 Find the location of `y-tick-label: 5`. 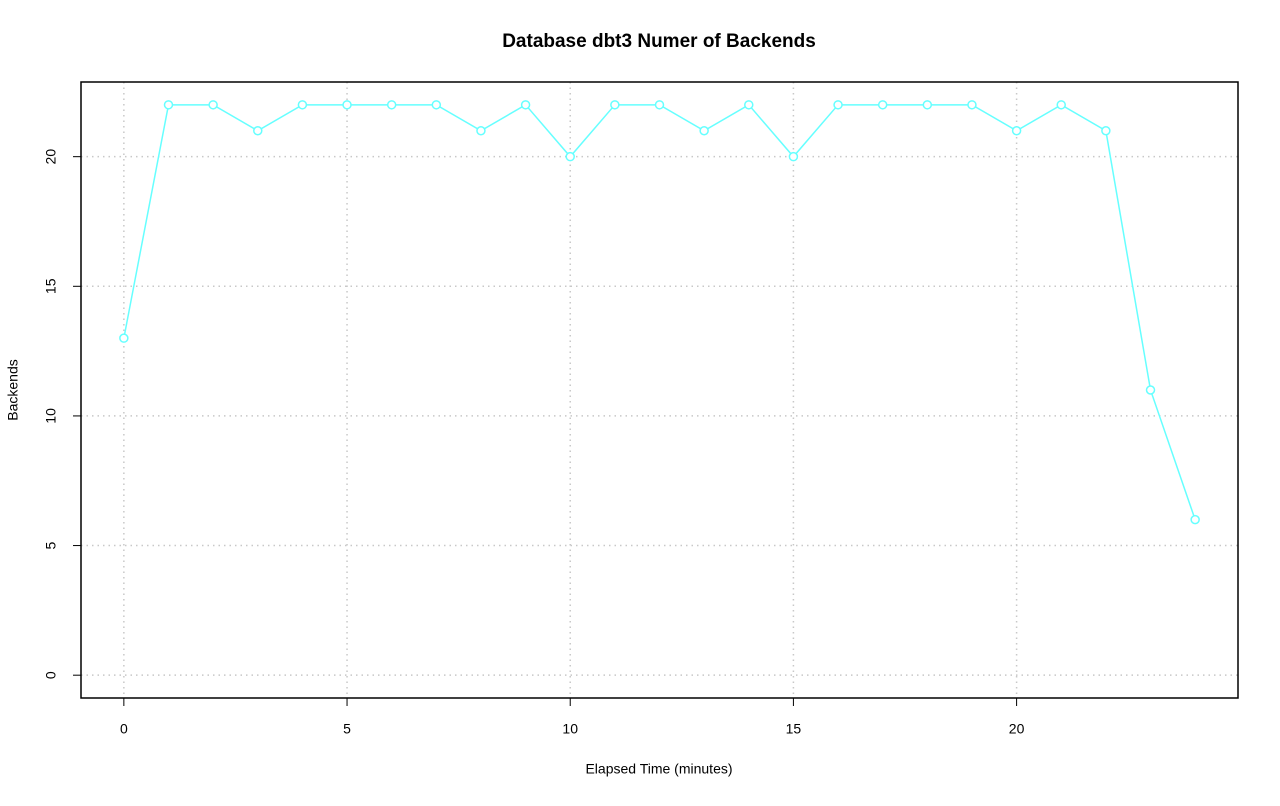

y-tick-label: 5 is located at coordinates (51, 545).